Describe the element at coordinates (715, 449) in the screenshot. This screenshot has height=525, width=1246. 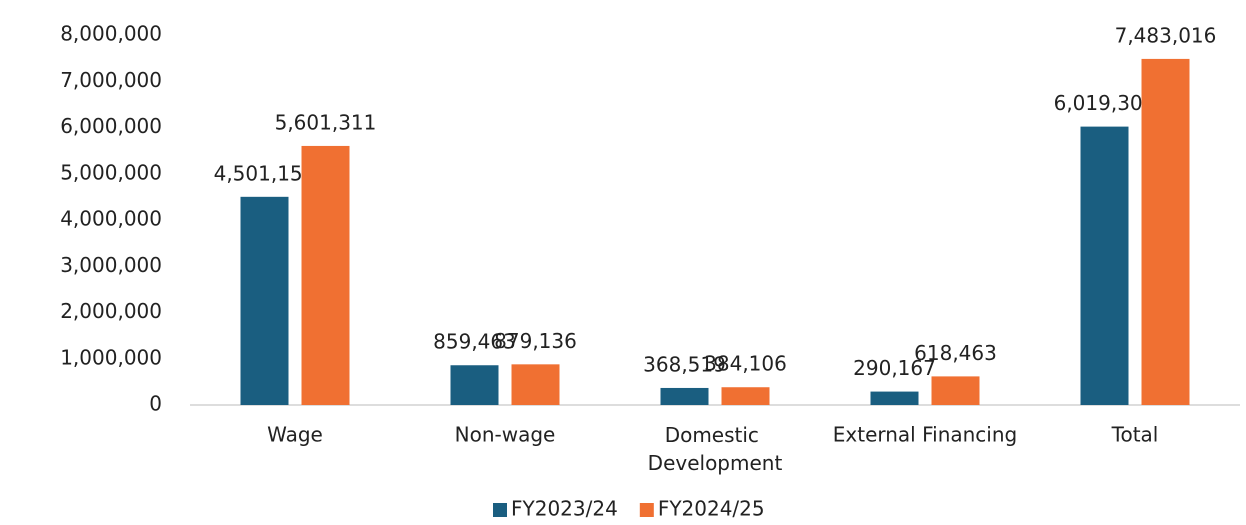
I see `x-tick-label: Domestic Development` at that location.